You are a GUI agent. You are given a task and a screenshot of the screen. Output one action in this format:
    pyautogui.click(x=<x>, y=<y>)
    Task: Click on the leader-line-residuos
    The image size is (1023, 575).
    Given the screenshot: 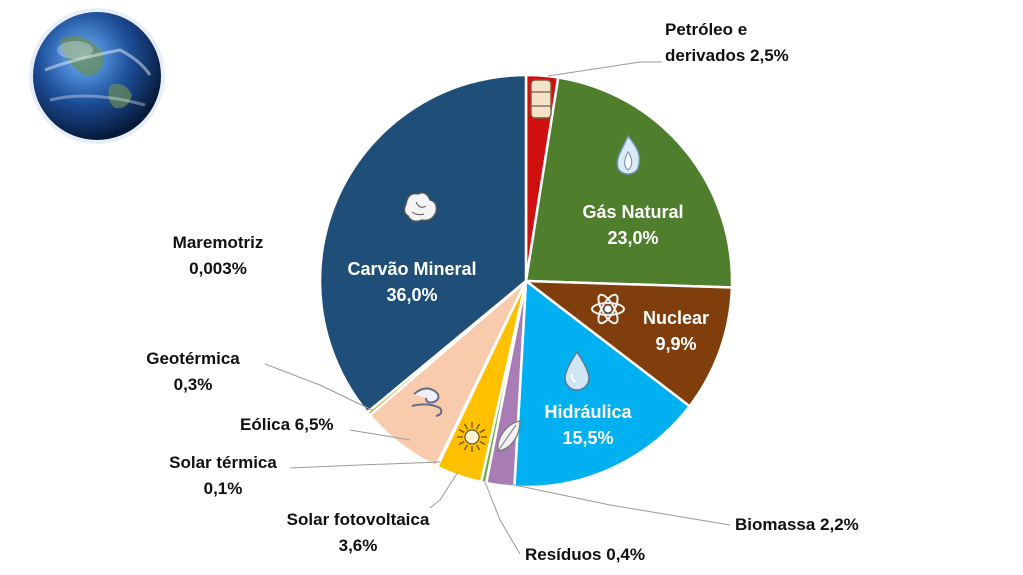 What is the action you would take?
    pyautogui.click(x=502, y=518)
    